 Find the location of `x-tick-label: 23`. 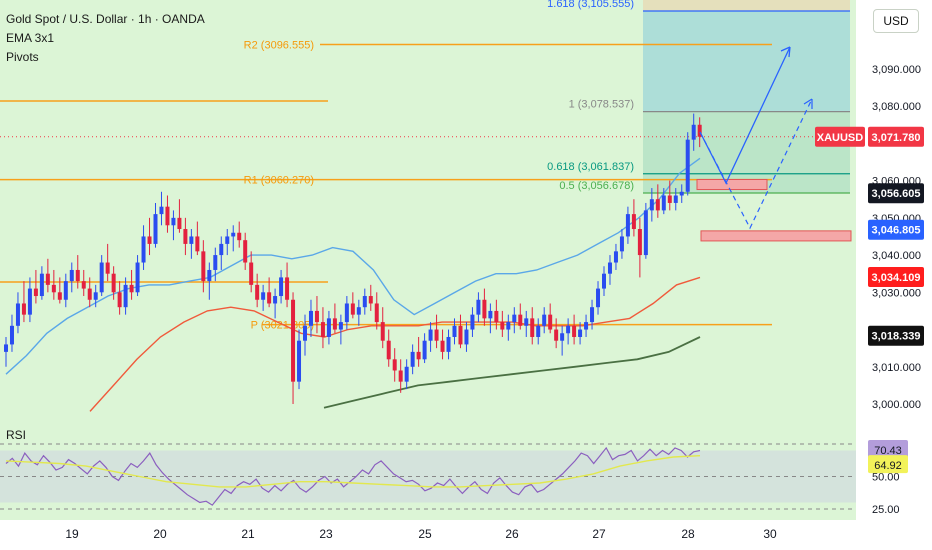

x-tick-label: 23 is located at coordinates (326, 534).